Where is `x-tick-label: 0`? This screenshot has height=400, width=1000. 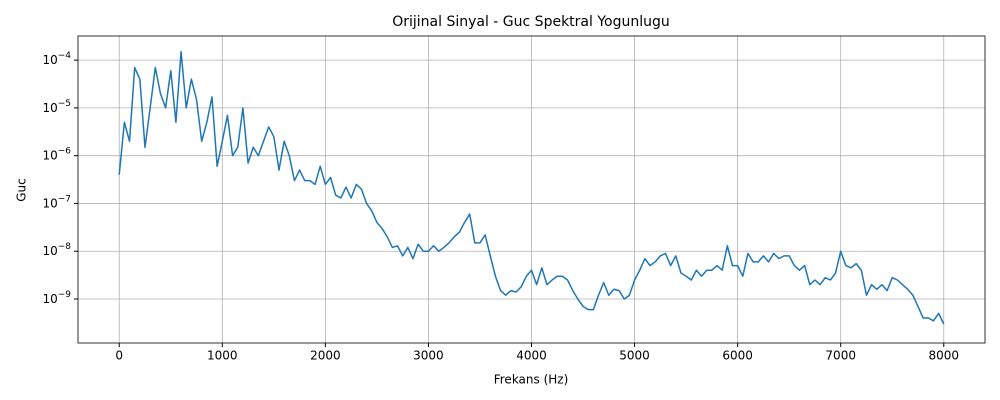
x-tick-label: 0 is located at coordinates (119, 356).